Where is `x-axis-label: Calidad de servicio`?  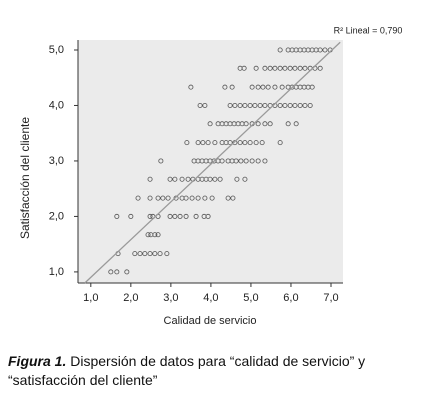 x-axis-label: Calidad de servicio is located at coordinates (210, 321).